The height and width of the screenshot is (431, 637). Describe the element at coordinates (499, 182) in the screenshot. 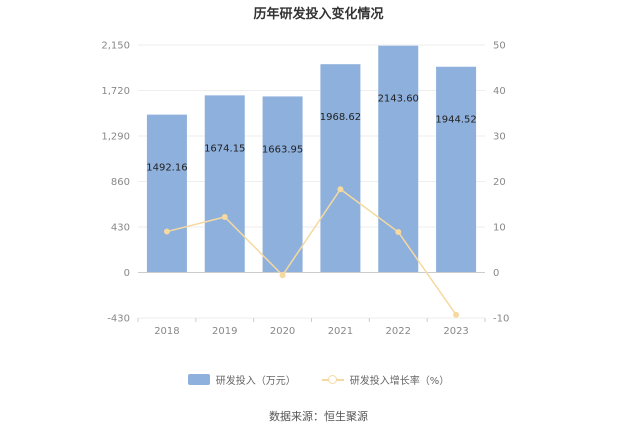

I see `y-right-tick-label: 20` at that location.